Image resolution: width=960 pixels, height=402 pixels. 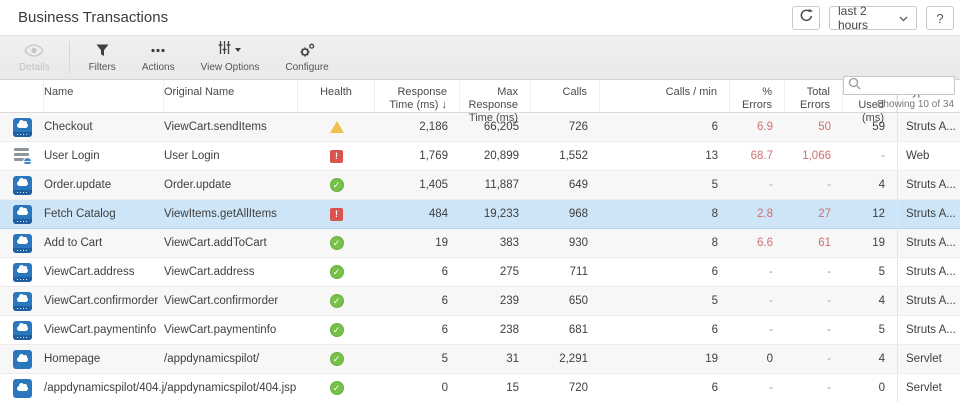 What do you see at coordinates (565, 96) in the screenshot?
I see `column-header-calls: Calls` at bounding box center [565, 96].